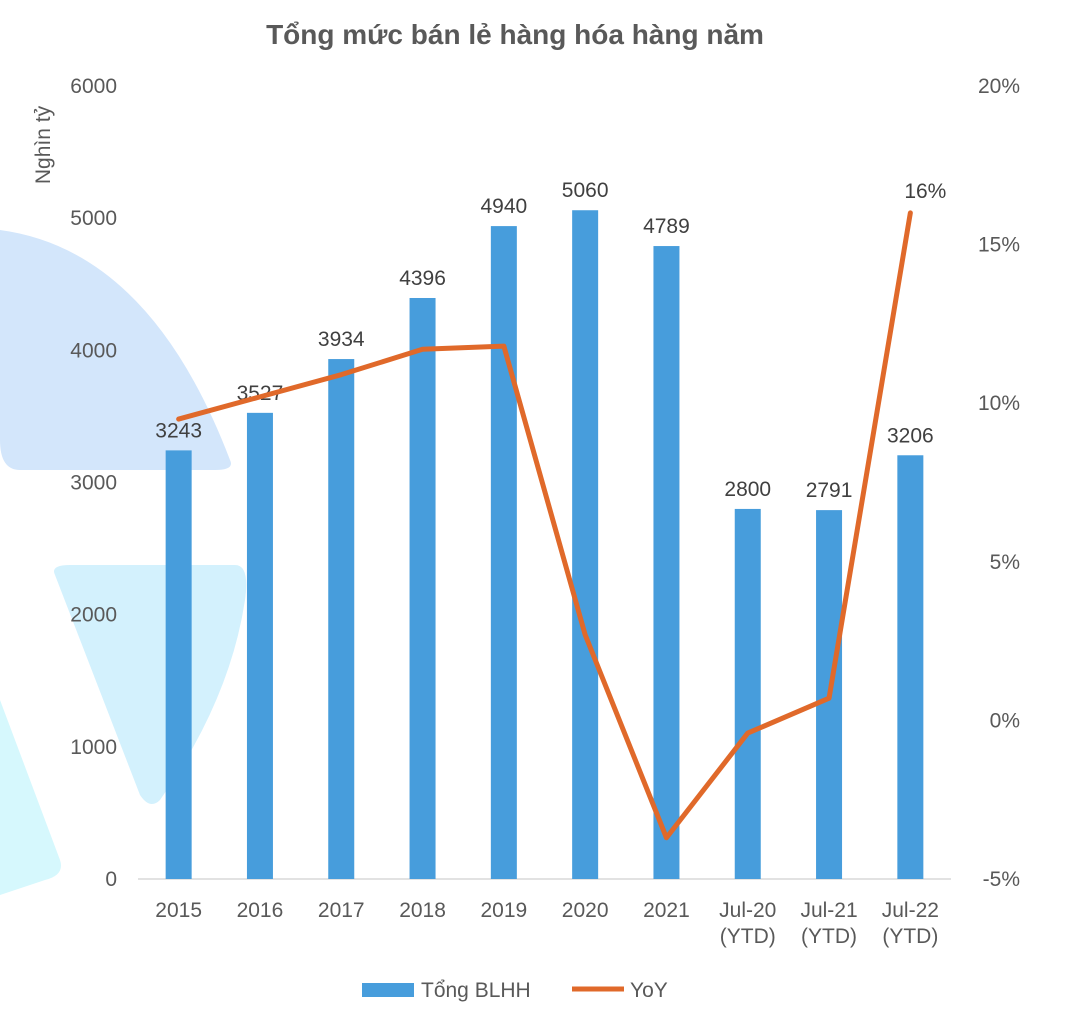  Describe the element at coordinates (341, 910) in the screenshot. I see `x-tick-label: 2017` at that location.